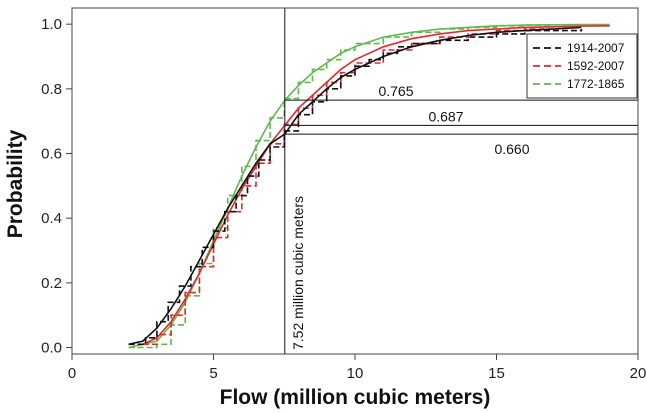 The image size is (646, 413). Describe the element at coordinates (72, 373) in the screenshot. I see `x-tick-label: 0` at that location.